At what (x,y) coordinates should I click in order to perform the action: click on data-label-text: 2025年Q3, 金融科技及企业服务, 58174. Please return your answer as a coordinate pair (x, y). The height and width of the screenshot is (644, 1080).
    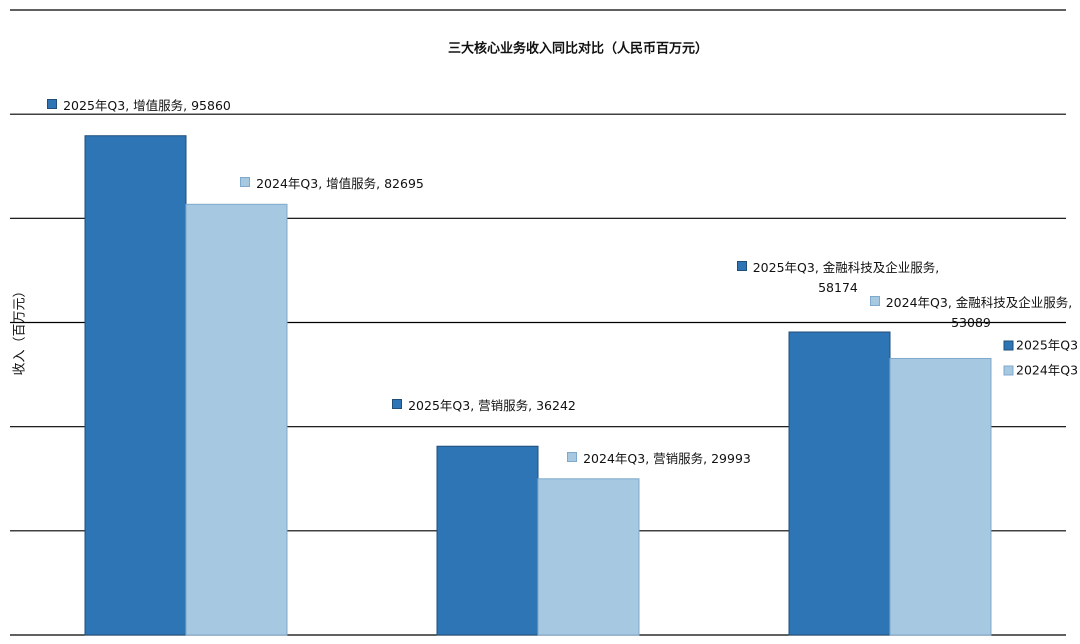
    Looking at the image, I should click on (846, 277).